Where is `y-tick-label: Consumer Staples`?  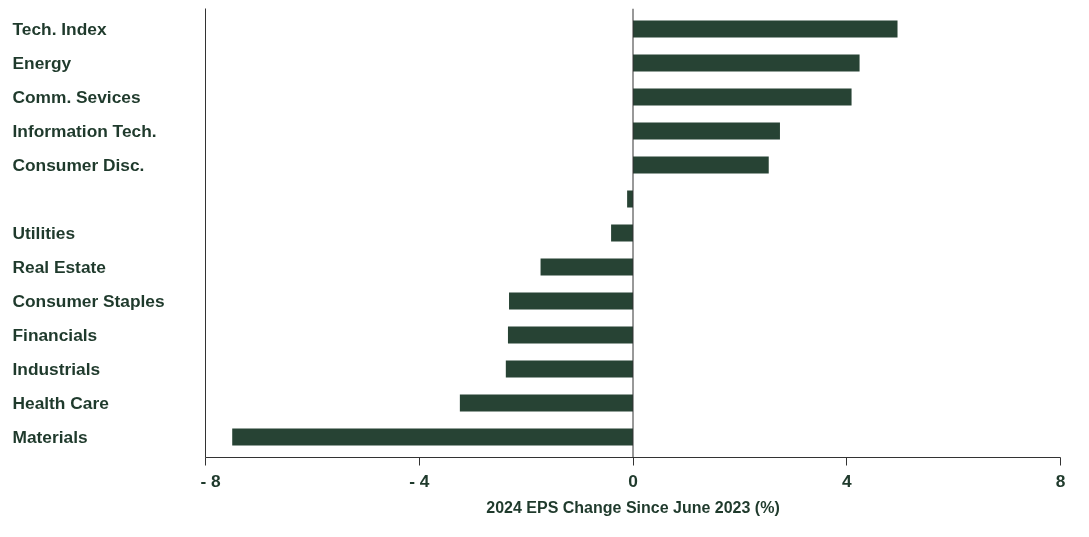 y-tick-label: Consumer Staples is located at coordinates (88, 301).